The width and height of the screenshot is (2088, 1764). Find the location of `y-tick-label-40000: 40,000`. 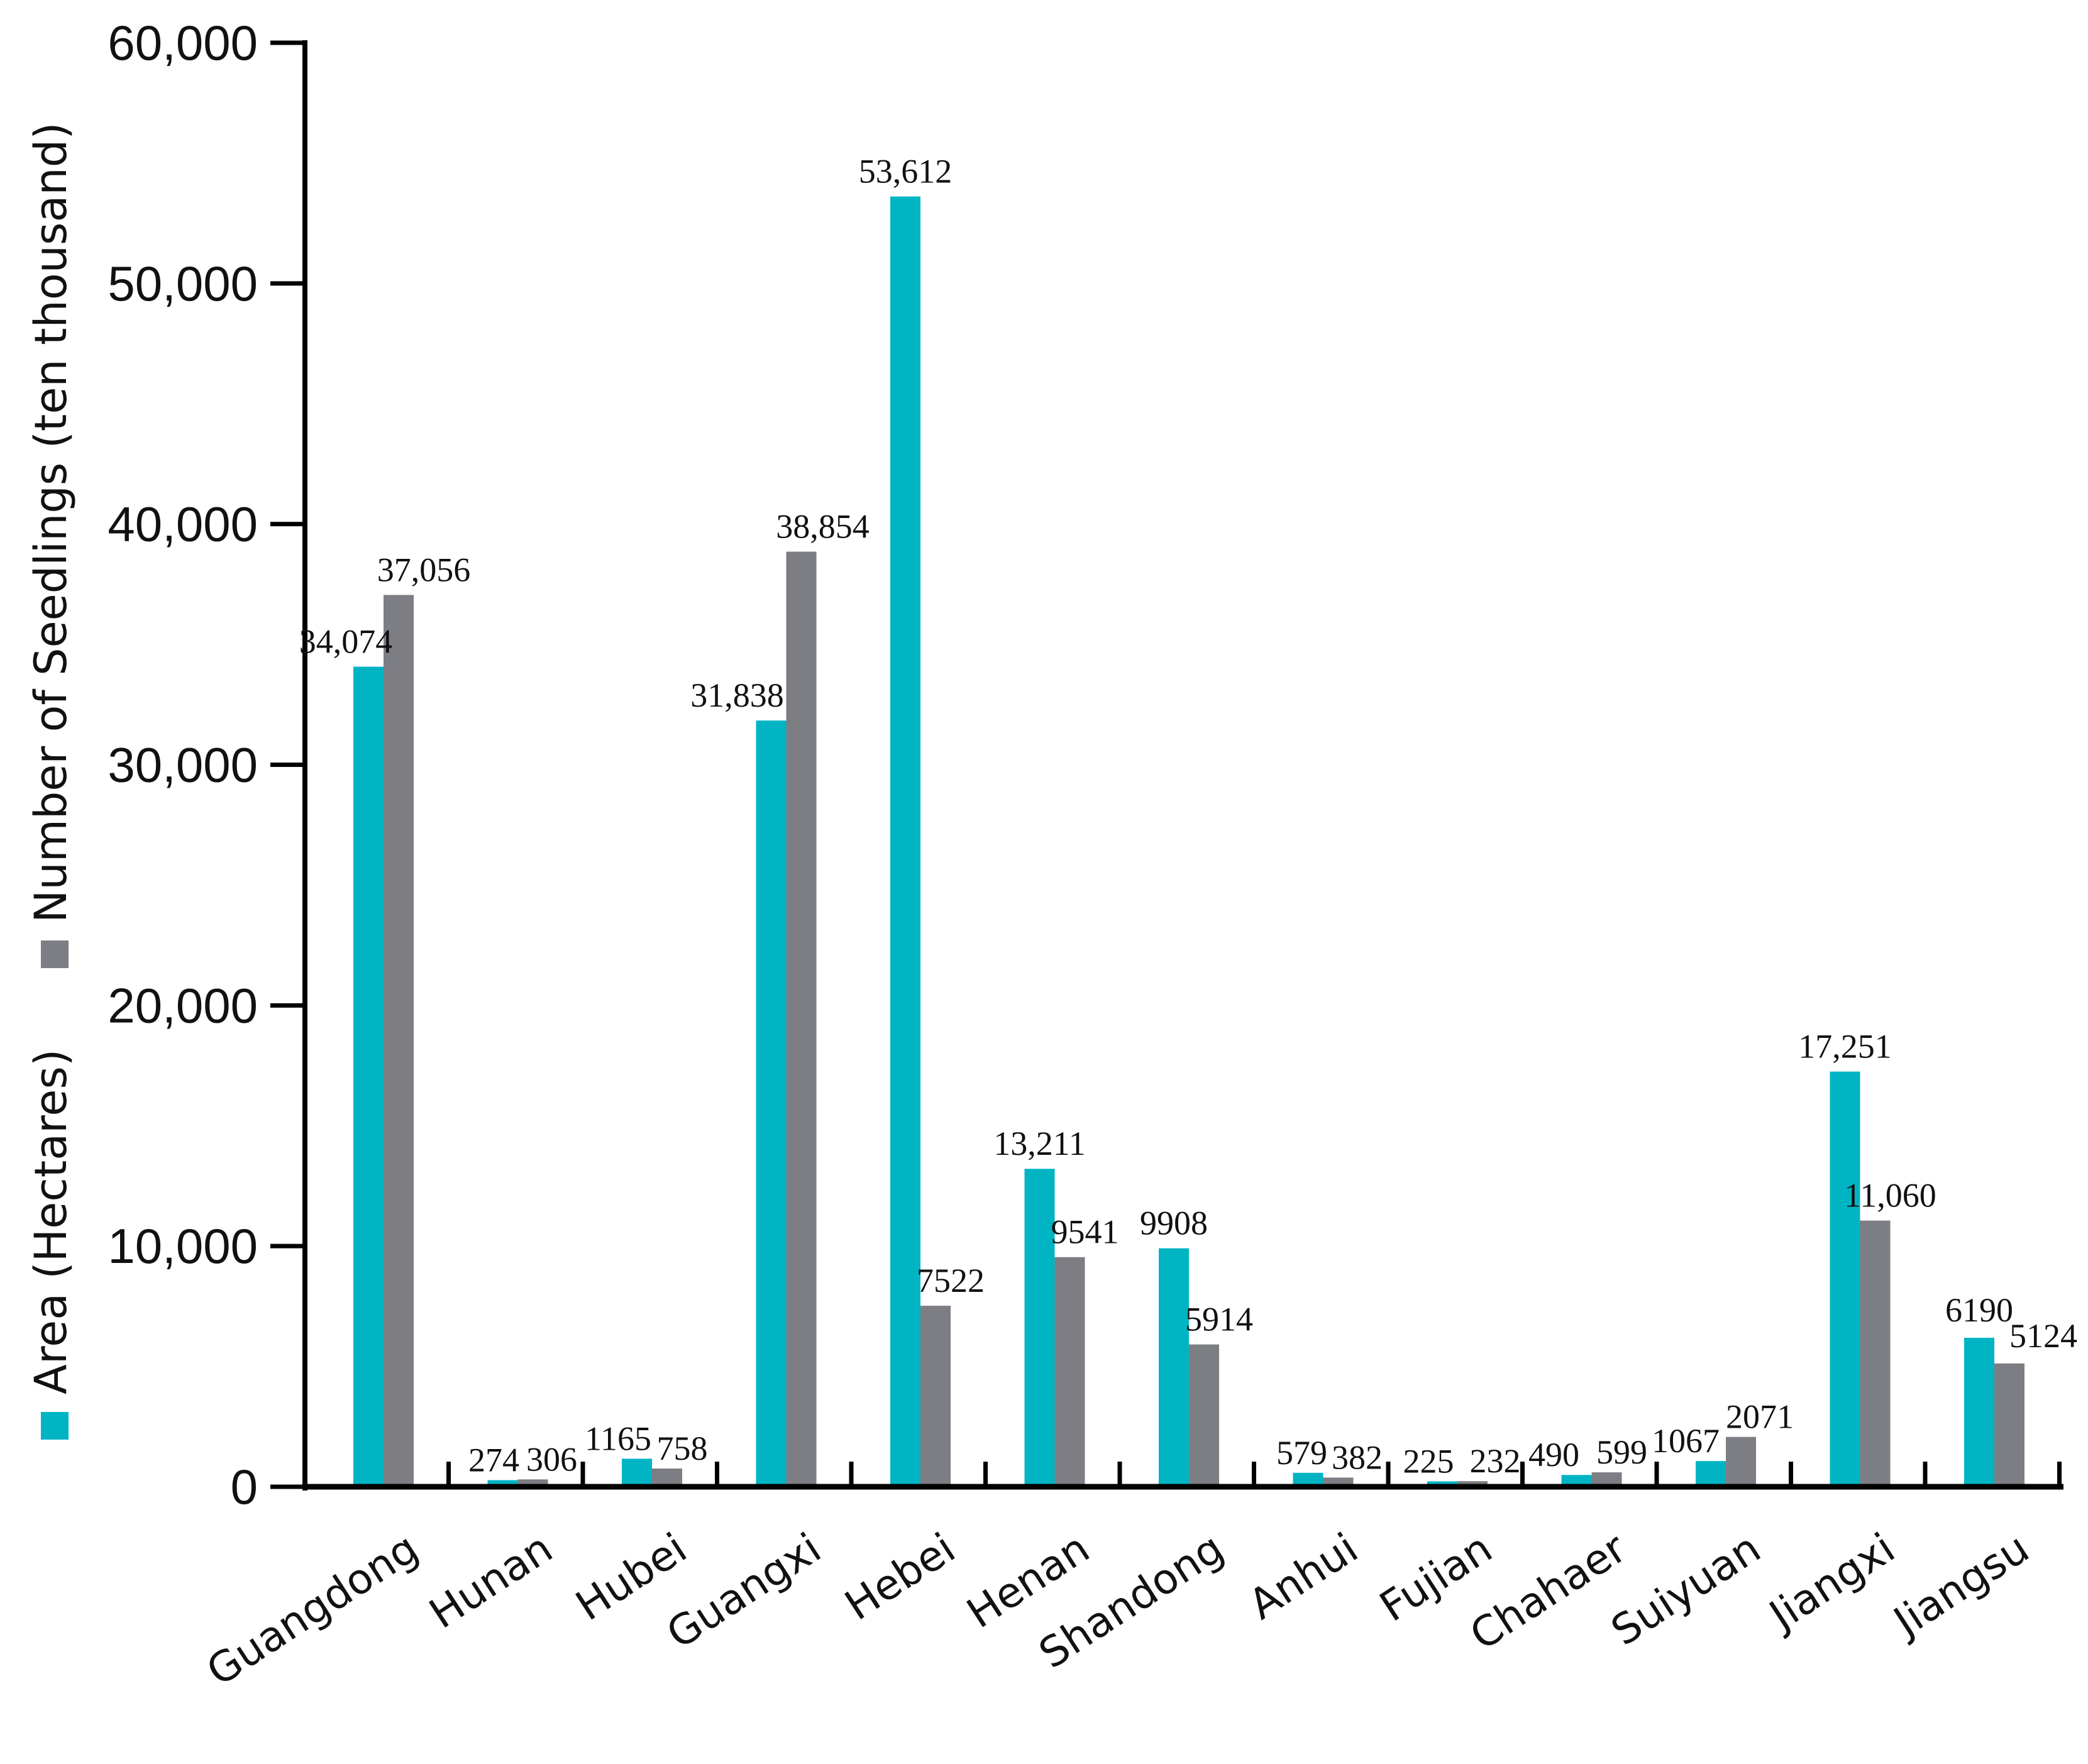

y-tick-label-40000: 40,000 is located at coordinates (183, 524).